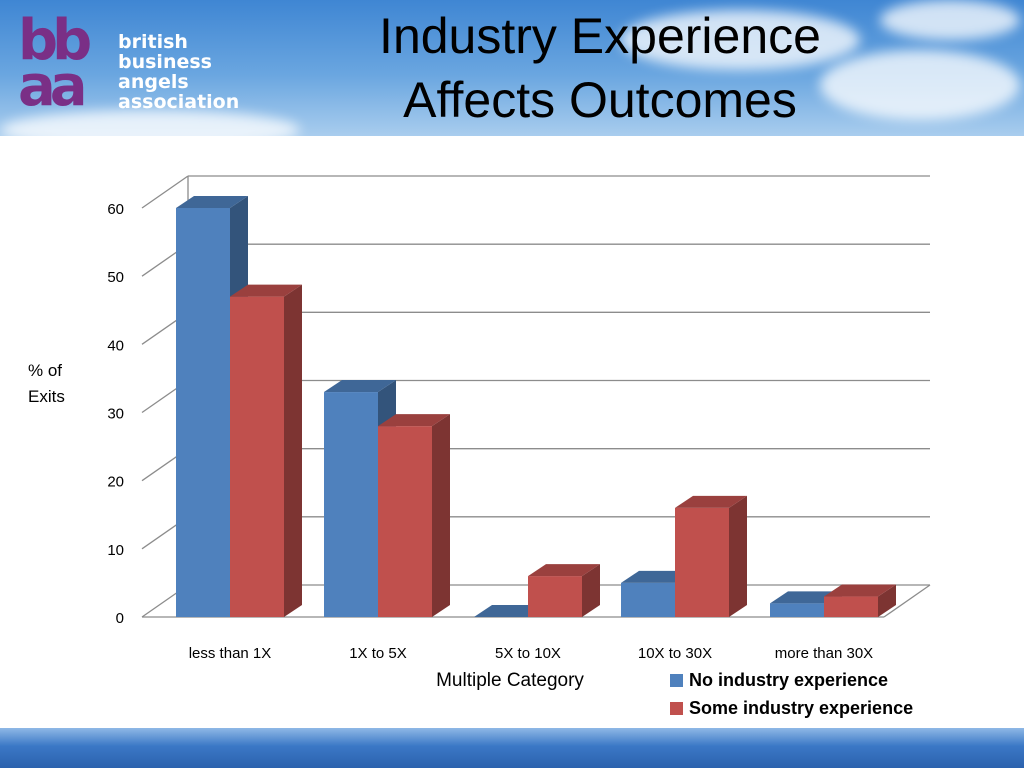 Image resolution: width=1024 pixels, height=768 pixels. I want to click on logo-word: association, so click(179, 102).